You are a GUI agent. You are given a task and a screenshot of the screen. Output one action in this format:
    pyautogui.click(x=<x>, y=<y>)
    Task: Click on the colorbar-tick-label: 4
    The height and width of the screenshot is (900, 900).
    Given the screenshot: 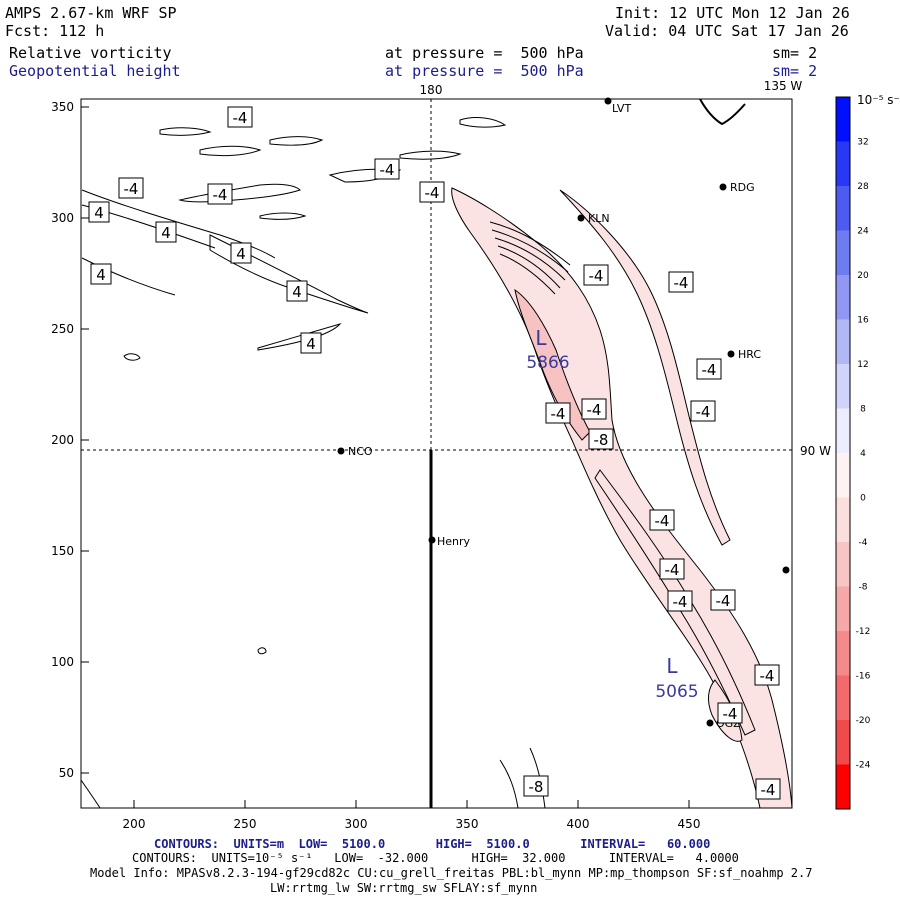 What is the action you would take?
    pyautogui.click(x=863, y=454)
    